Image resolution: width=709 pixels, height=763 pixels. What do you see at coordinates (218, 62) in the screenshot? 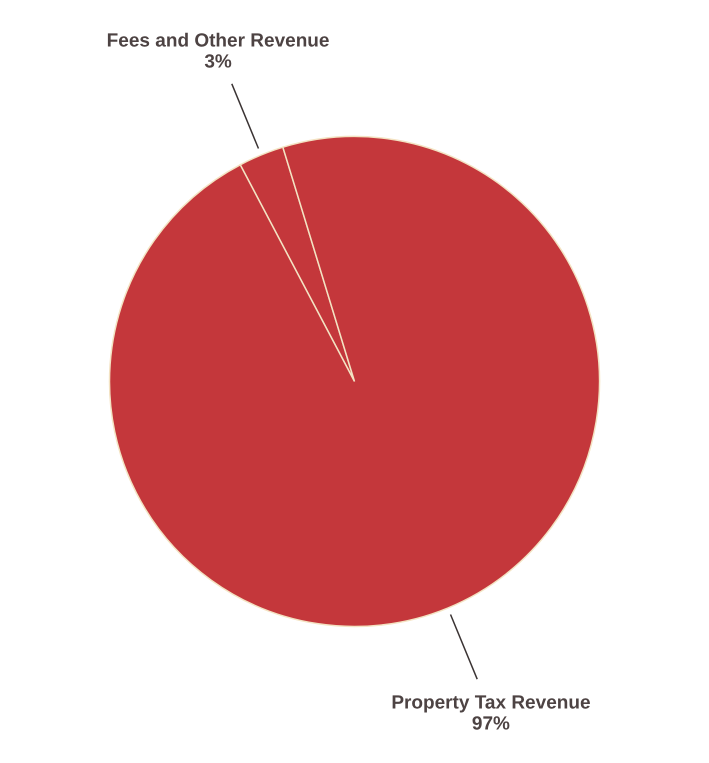
I see `data-label: 3%` at bounding box center [218, 62].